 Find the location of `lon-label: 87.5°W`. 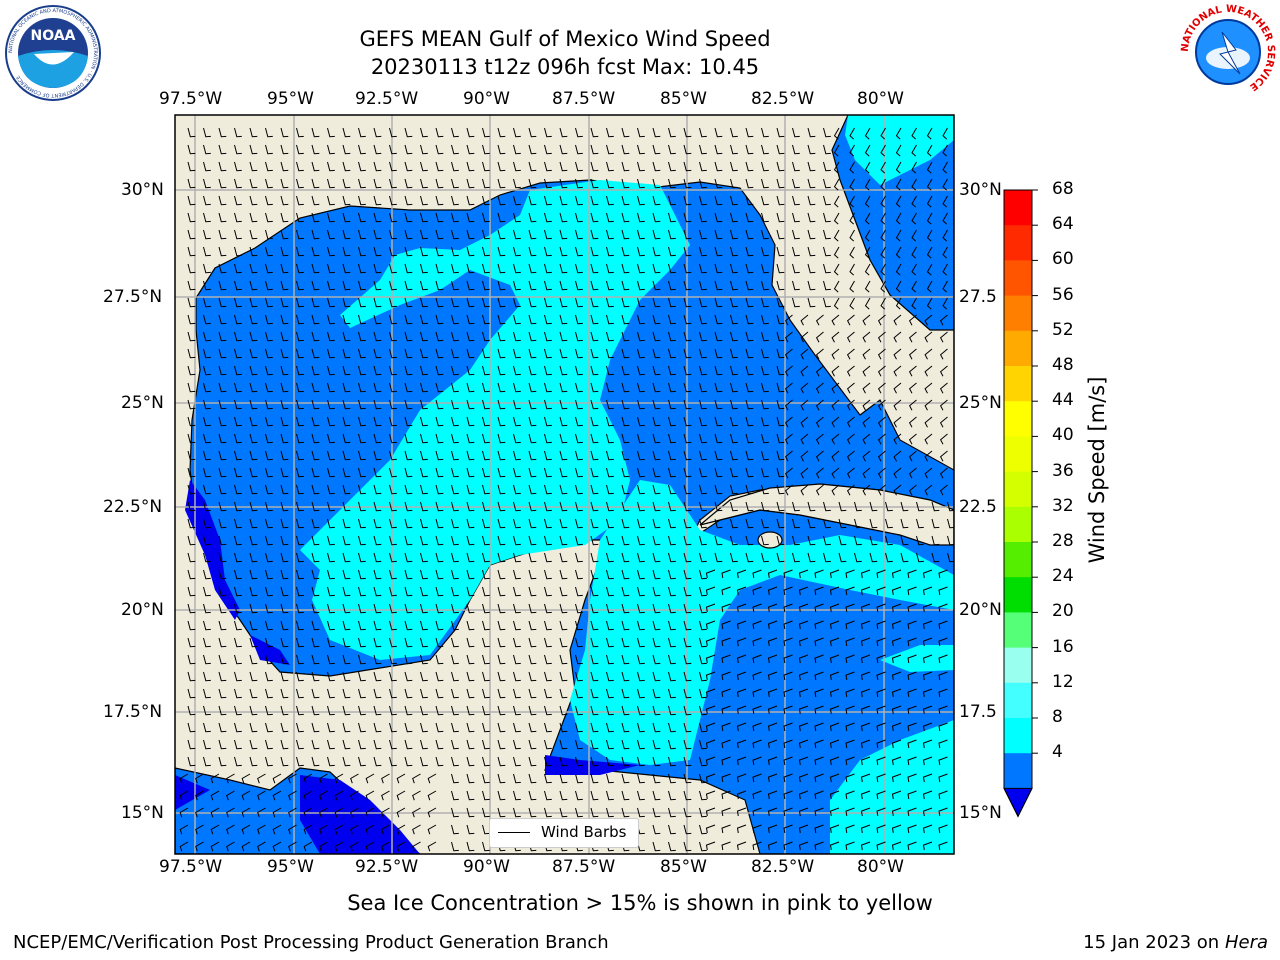

lon-label: 87.5°W is located at coordinates (584, 99).